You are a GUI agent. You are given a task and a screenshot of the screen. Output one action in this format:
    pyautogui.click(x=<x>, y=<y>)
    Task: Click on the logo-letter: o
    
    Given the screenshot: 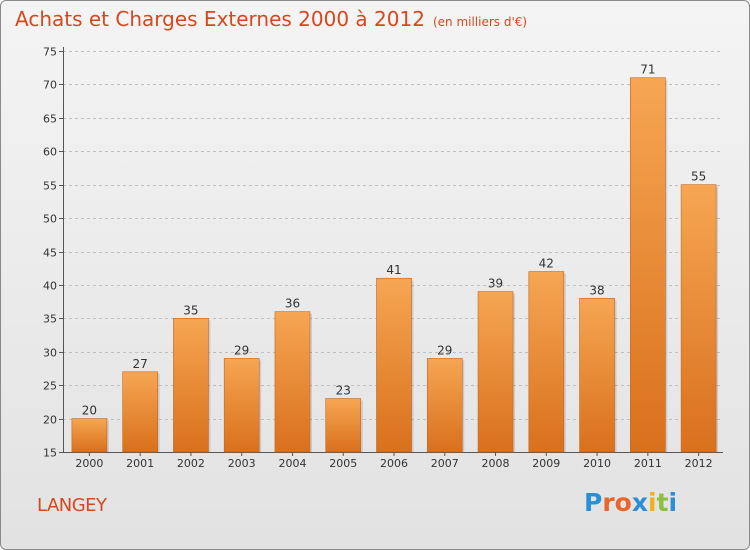 What is the action you would take?
    pyautogui.click(x=623, y=502)
    